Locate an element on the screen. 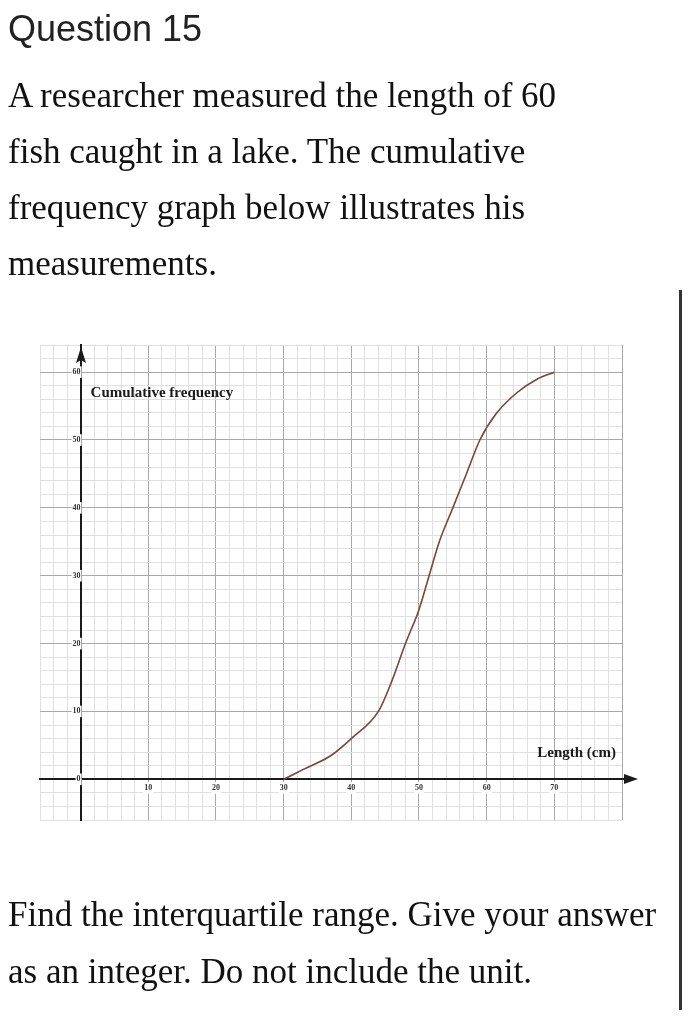  x-tick-label: 60 is located at coordinates (486, 788).